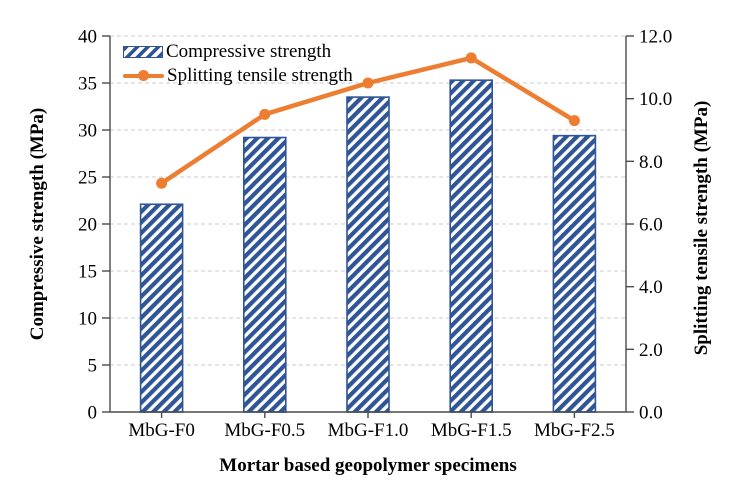 Image resolution: width=738 pixels, height=496 pixels. What do you see at coordinates (471, 430) in the screenshot?
I see `category-label-MbG-F1.5: MbG-F1.5` at bounding box center [471, 430].